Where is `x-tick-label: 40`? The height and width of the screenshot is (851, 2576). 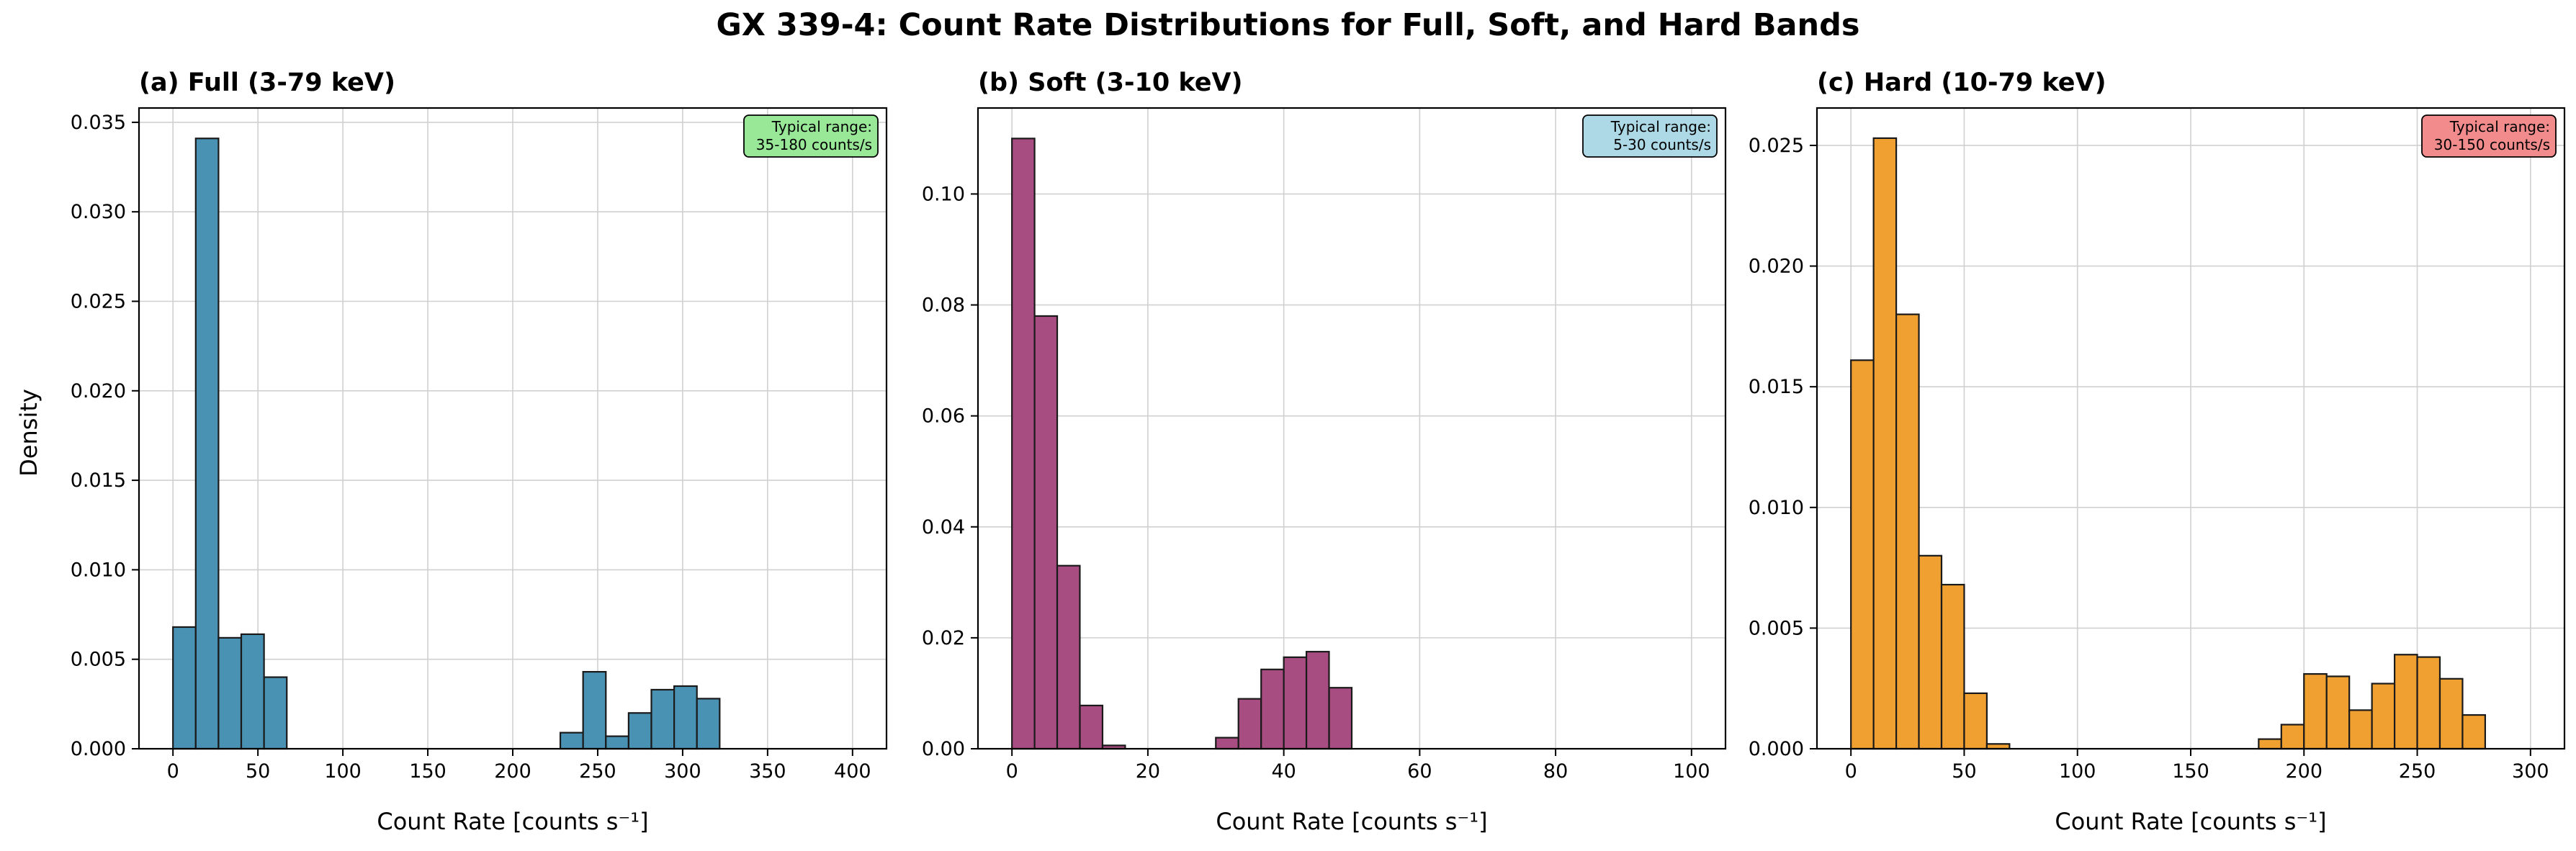
x-tick-label: 40 is located at coordinates (1283, 771).